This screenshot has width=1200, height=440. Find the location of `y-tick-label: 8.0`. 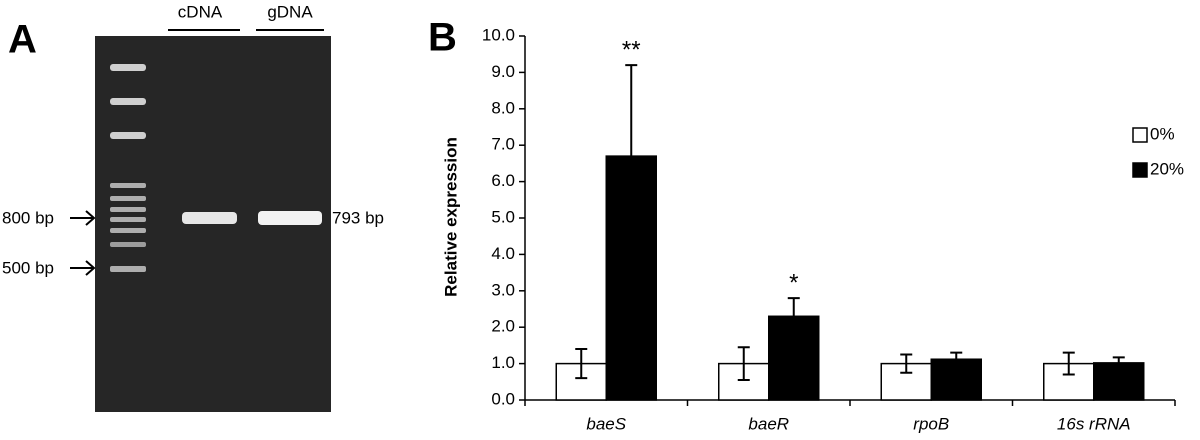

y-tick-label: 8.0 is located at coordinates (503, 107).